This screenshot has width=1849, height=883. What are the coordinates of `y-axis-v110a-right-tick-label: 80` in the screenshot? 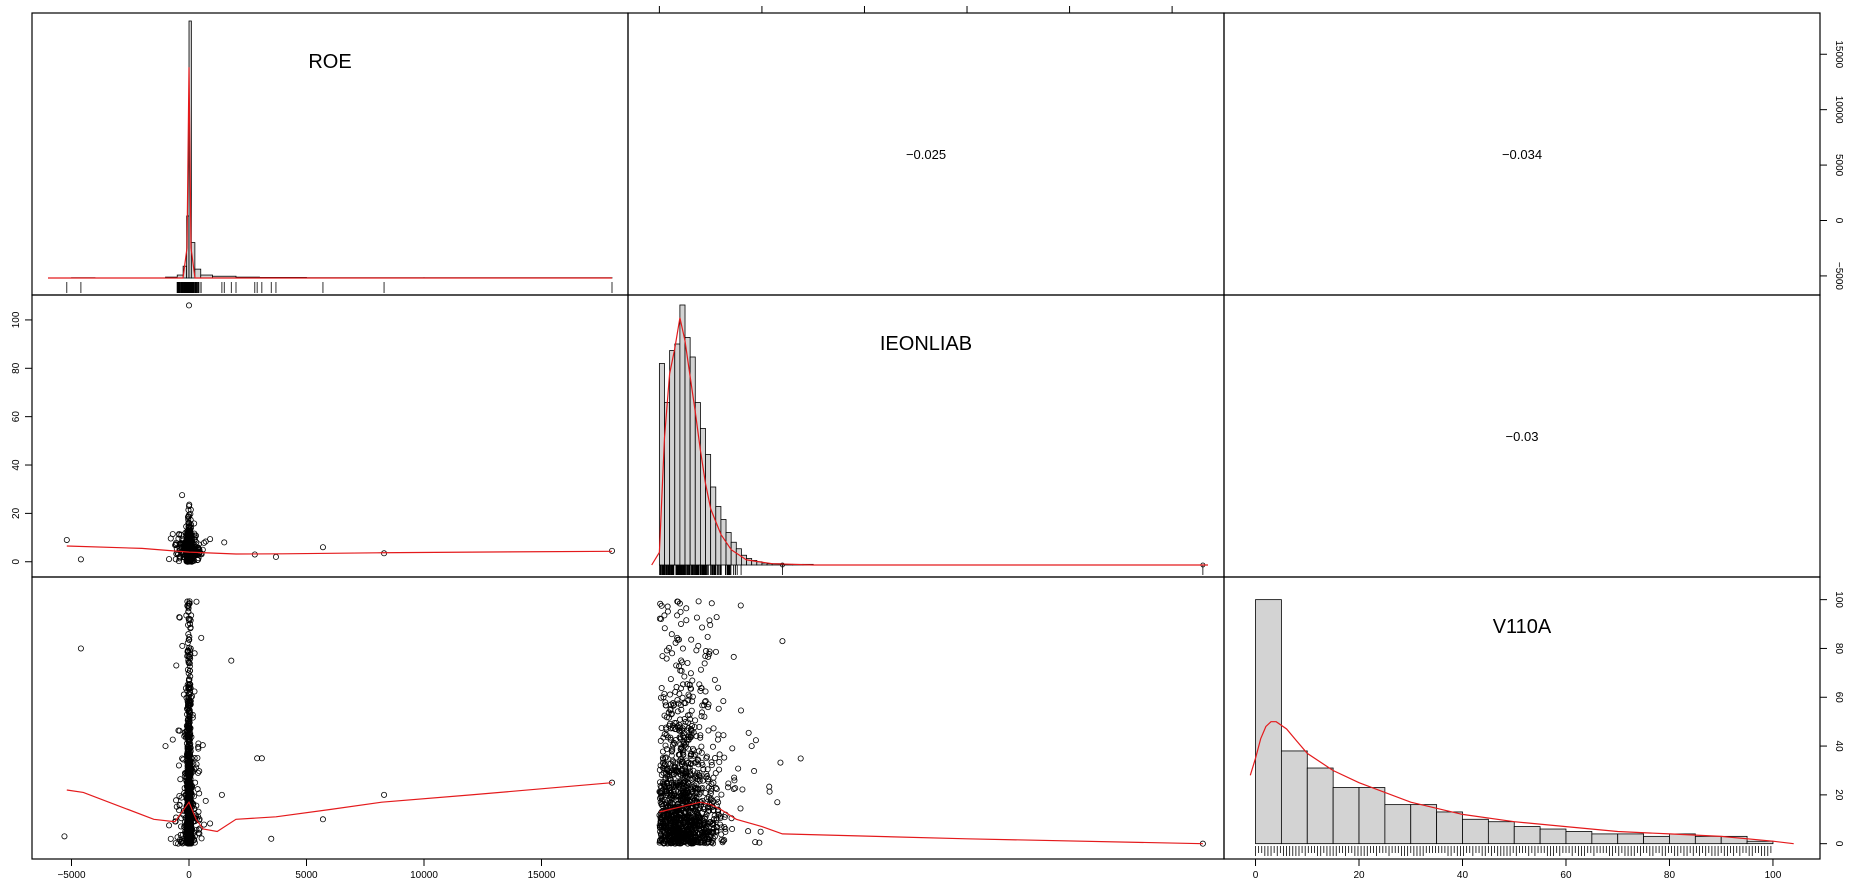 It's located at (1838, 649).